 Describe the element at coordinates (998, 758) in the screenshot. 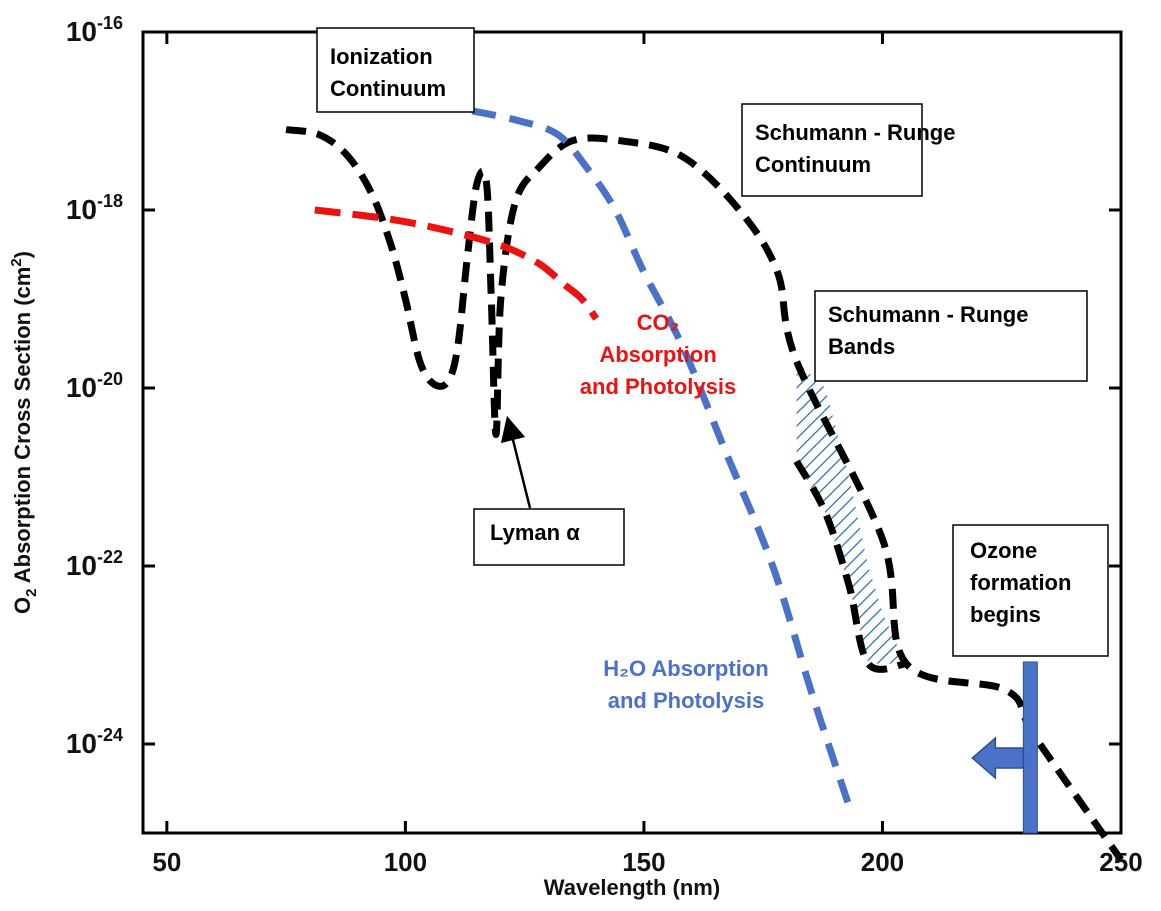

I see `ozone-left-arrow` at that location.